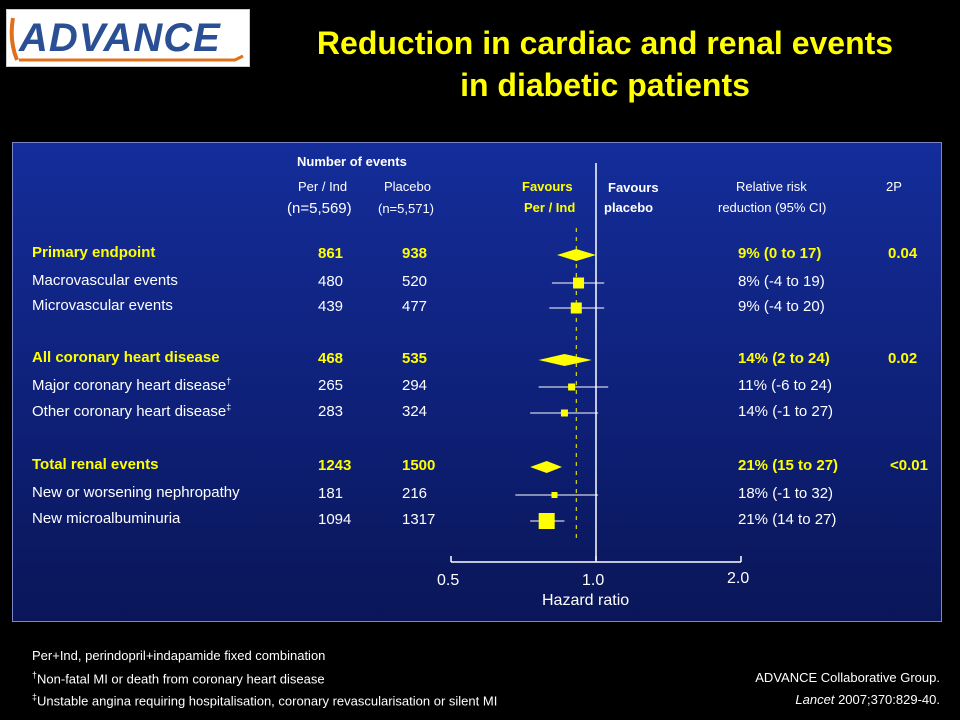  I want to click on row-label: New microalbuminuria, so click(106, 518).